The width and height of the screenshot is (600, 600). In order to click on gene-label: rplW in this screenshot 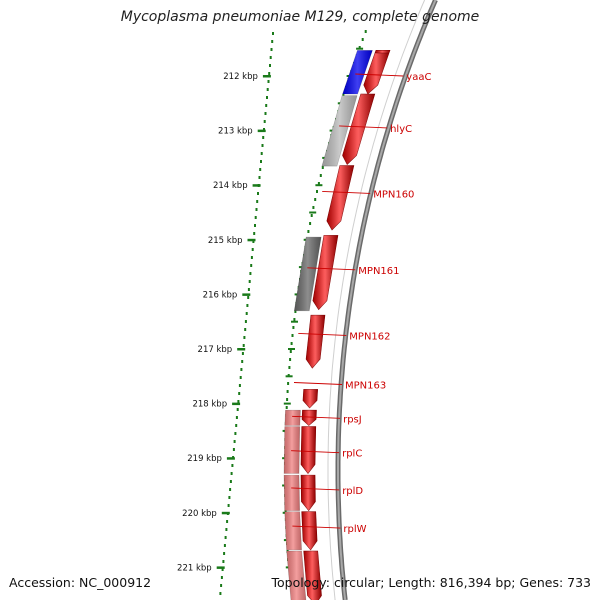, I will do `click(354, 529)`.